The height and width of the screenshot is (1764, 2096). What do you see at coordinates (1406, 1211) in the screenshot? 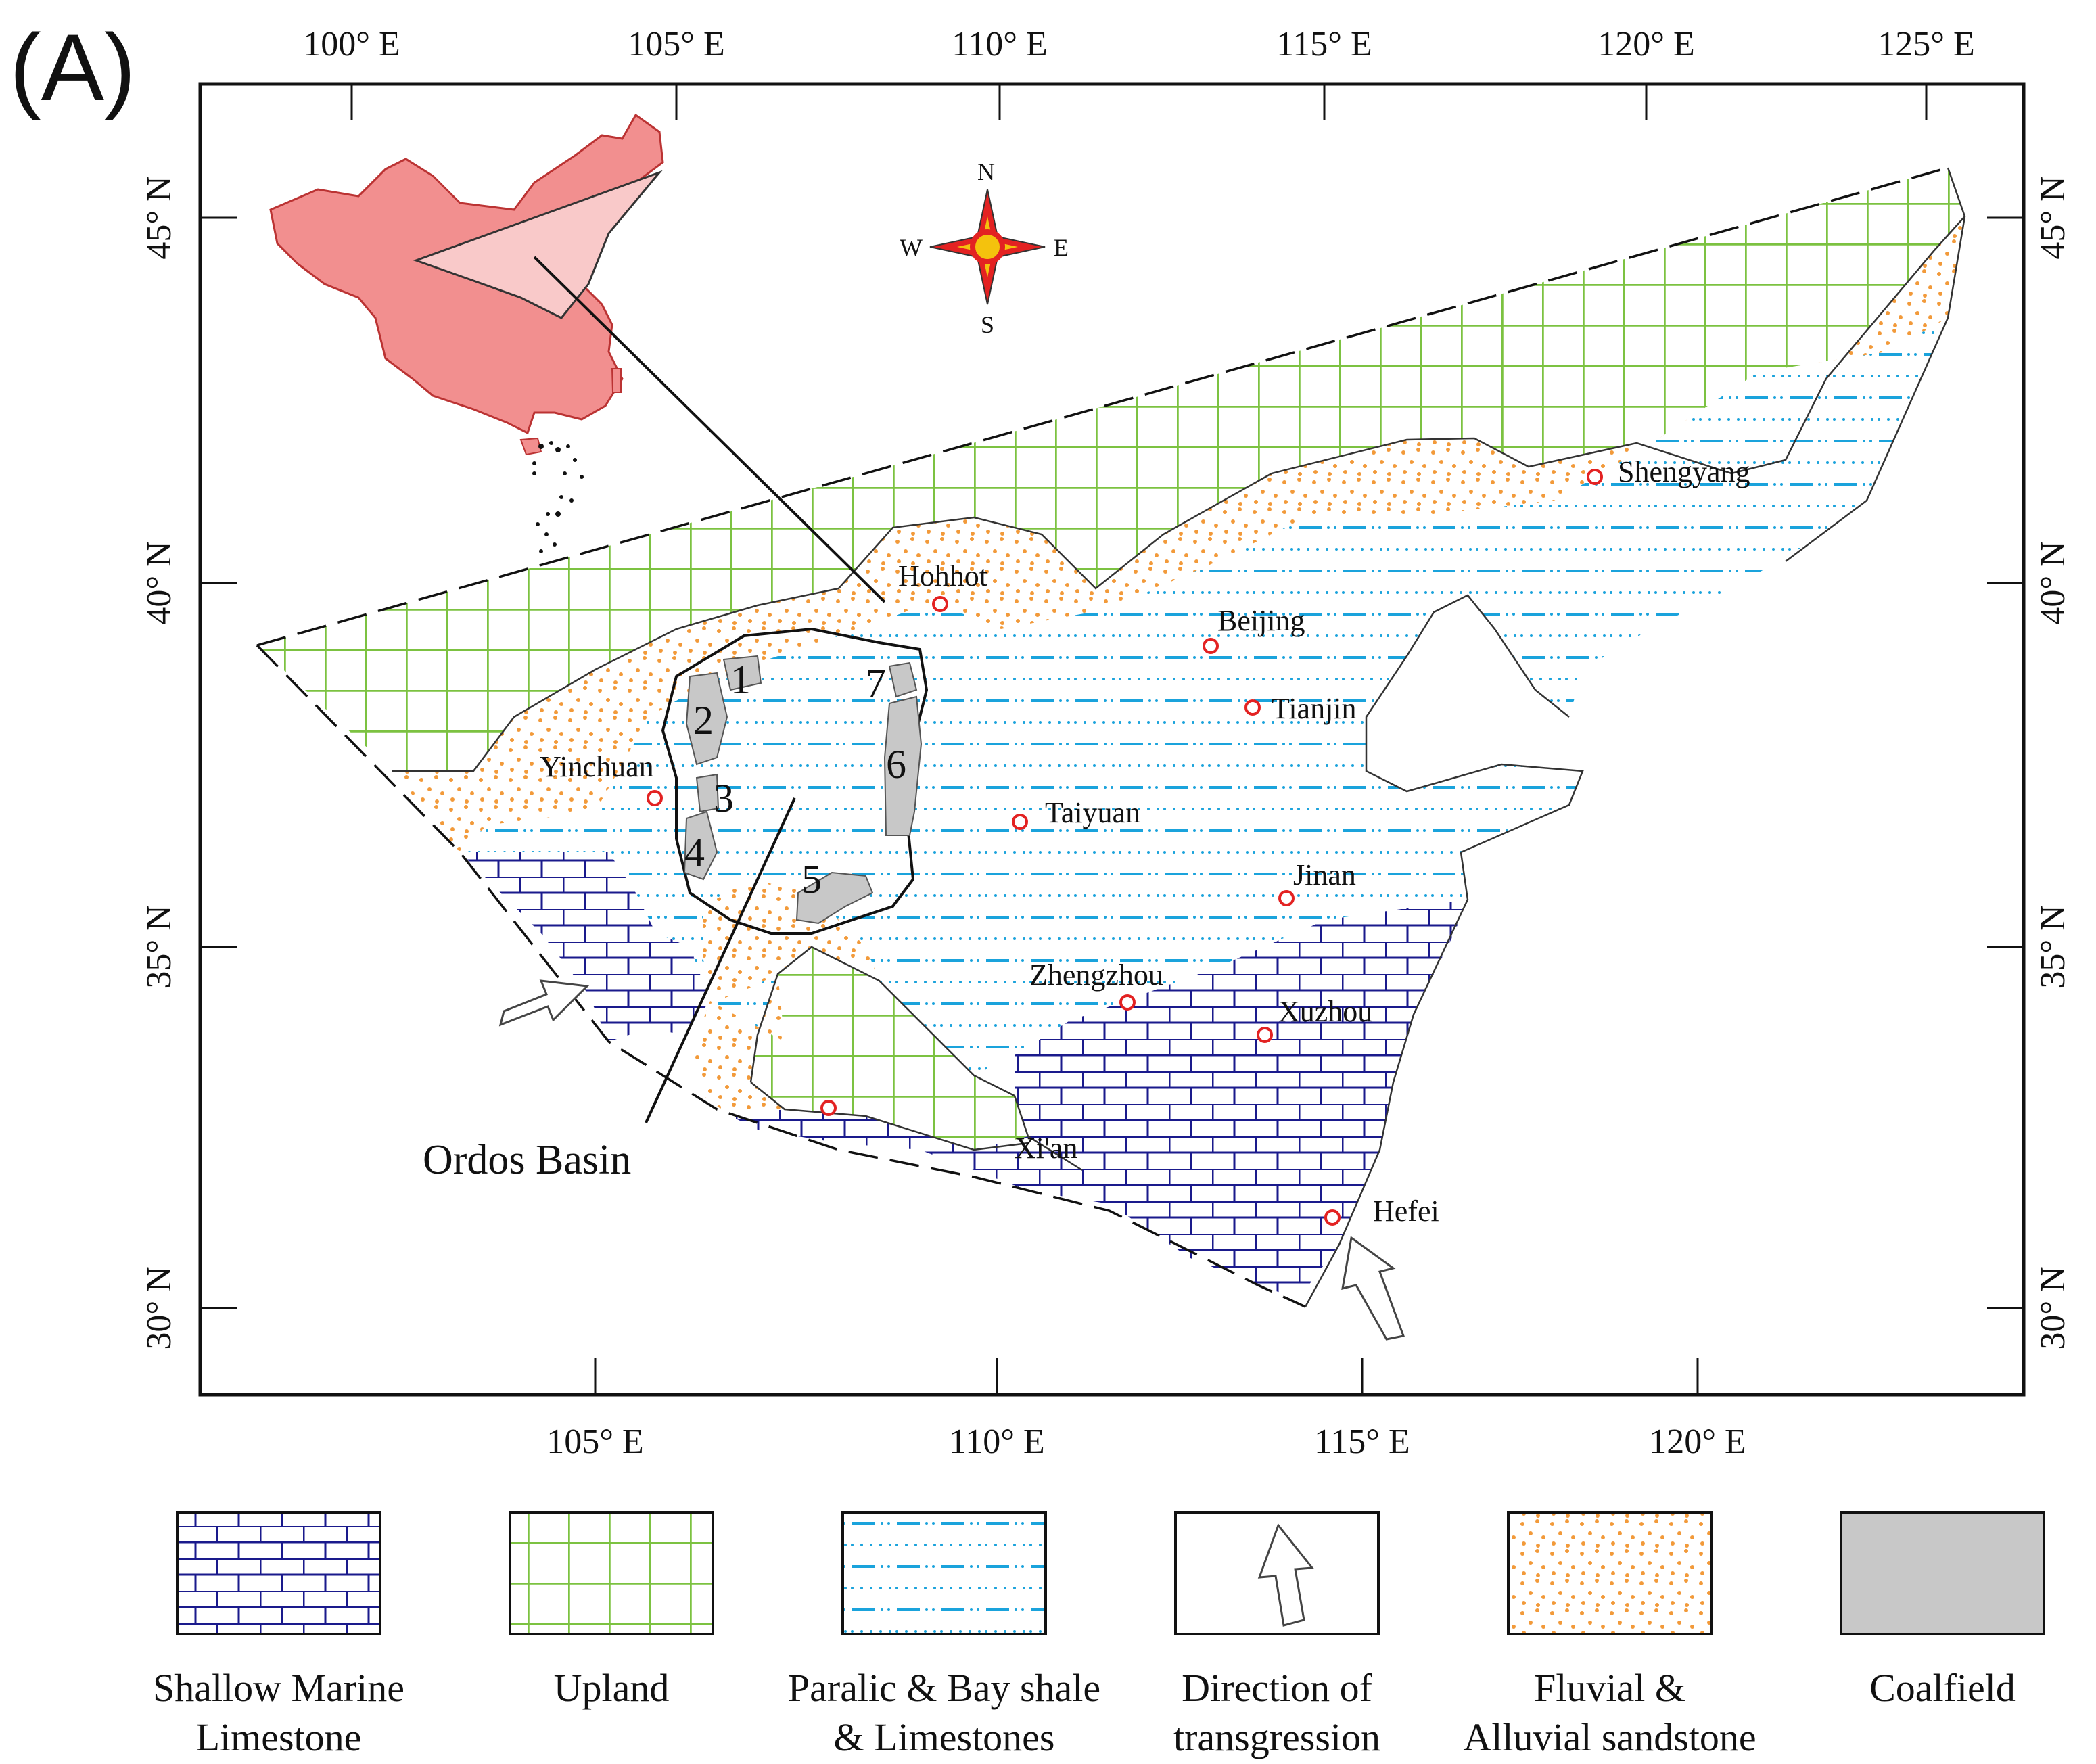
I see `city-label: Hefei` at bounding box center [1406, 1211].